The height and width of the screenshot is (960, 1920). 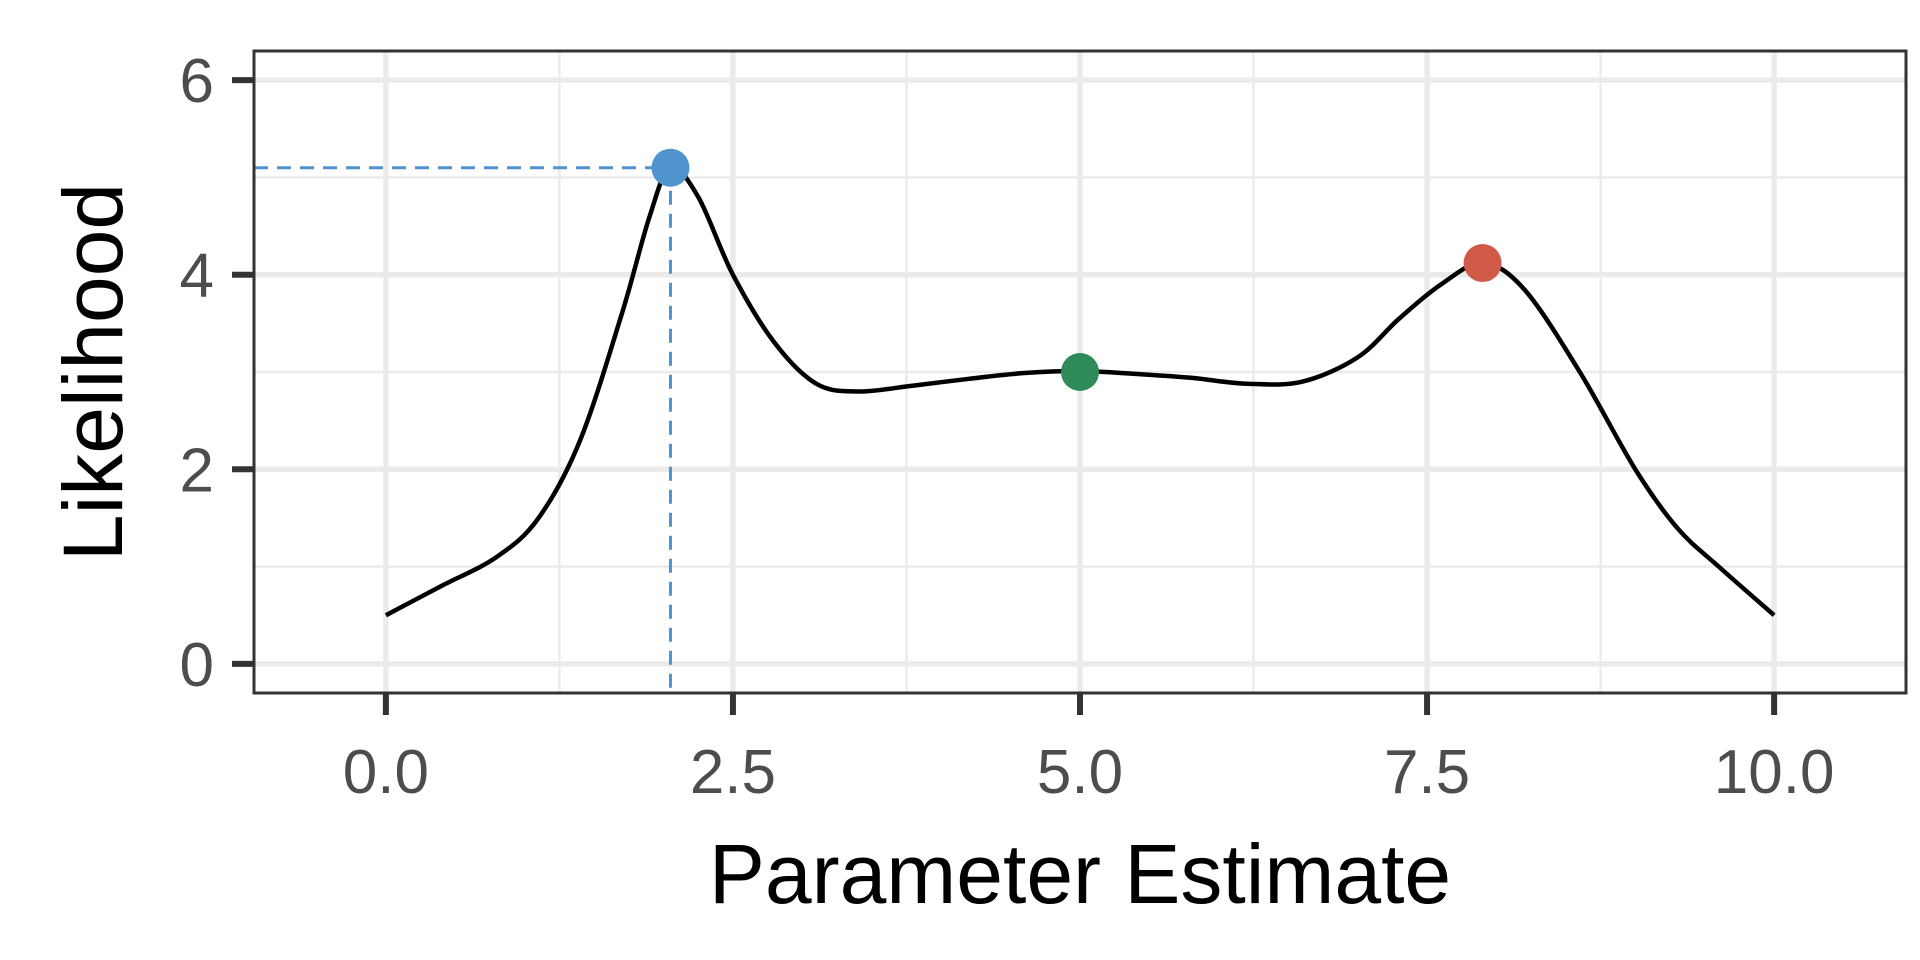 I want to click on y-tick-label: 0, so click(x=197, y=665).